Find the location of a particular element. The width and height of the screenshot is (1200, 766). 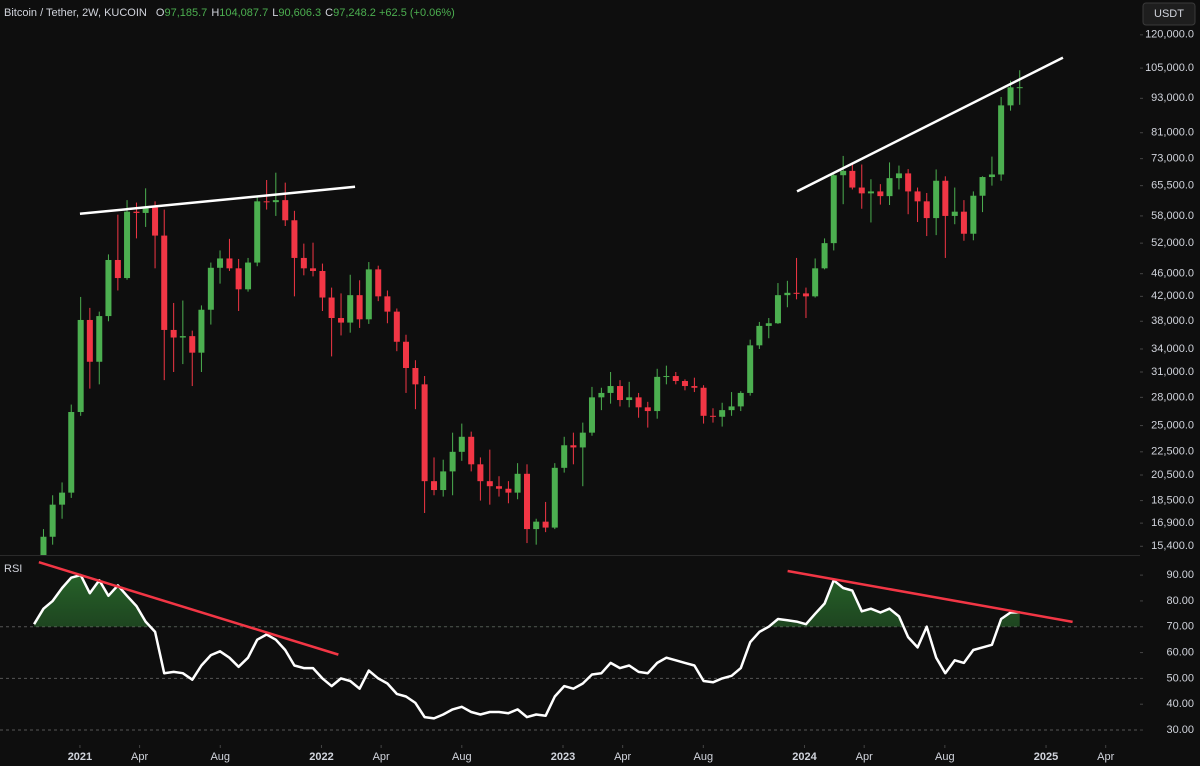

y-tick-label: 120,000.0 is located at coordinates (1169, 35).